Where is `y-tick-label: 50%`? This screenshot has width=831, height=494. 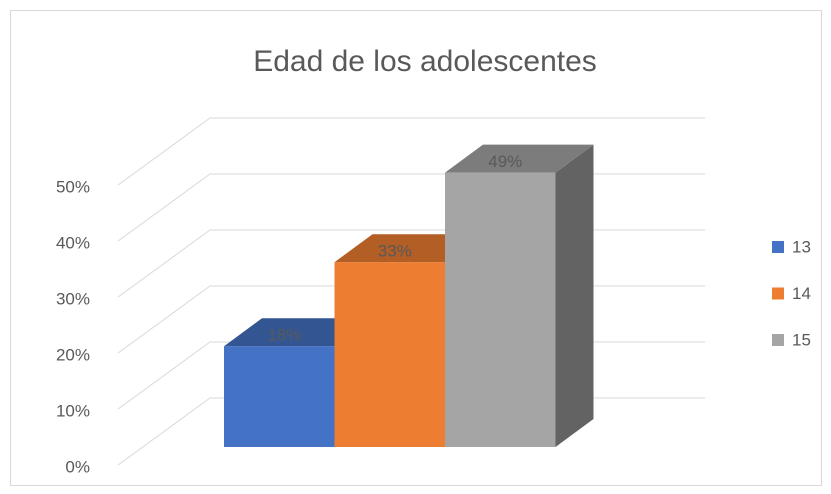
y-tick-label: 50% is located at coordinates (73, 186).